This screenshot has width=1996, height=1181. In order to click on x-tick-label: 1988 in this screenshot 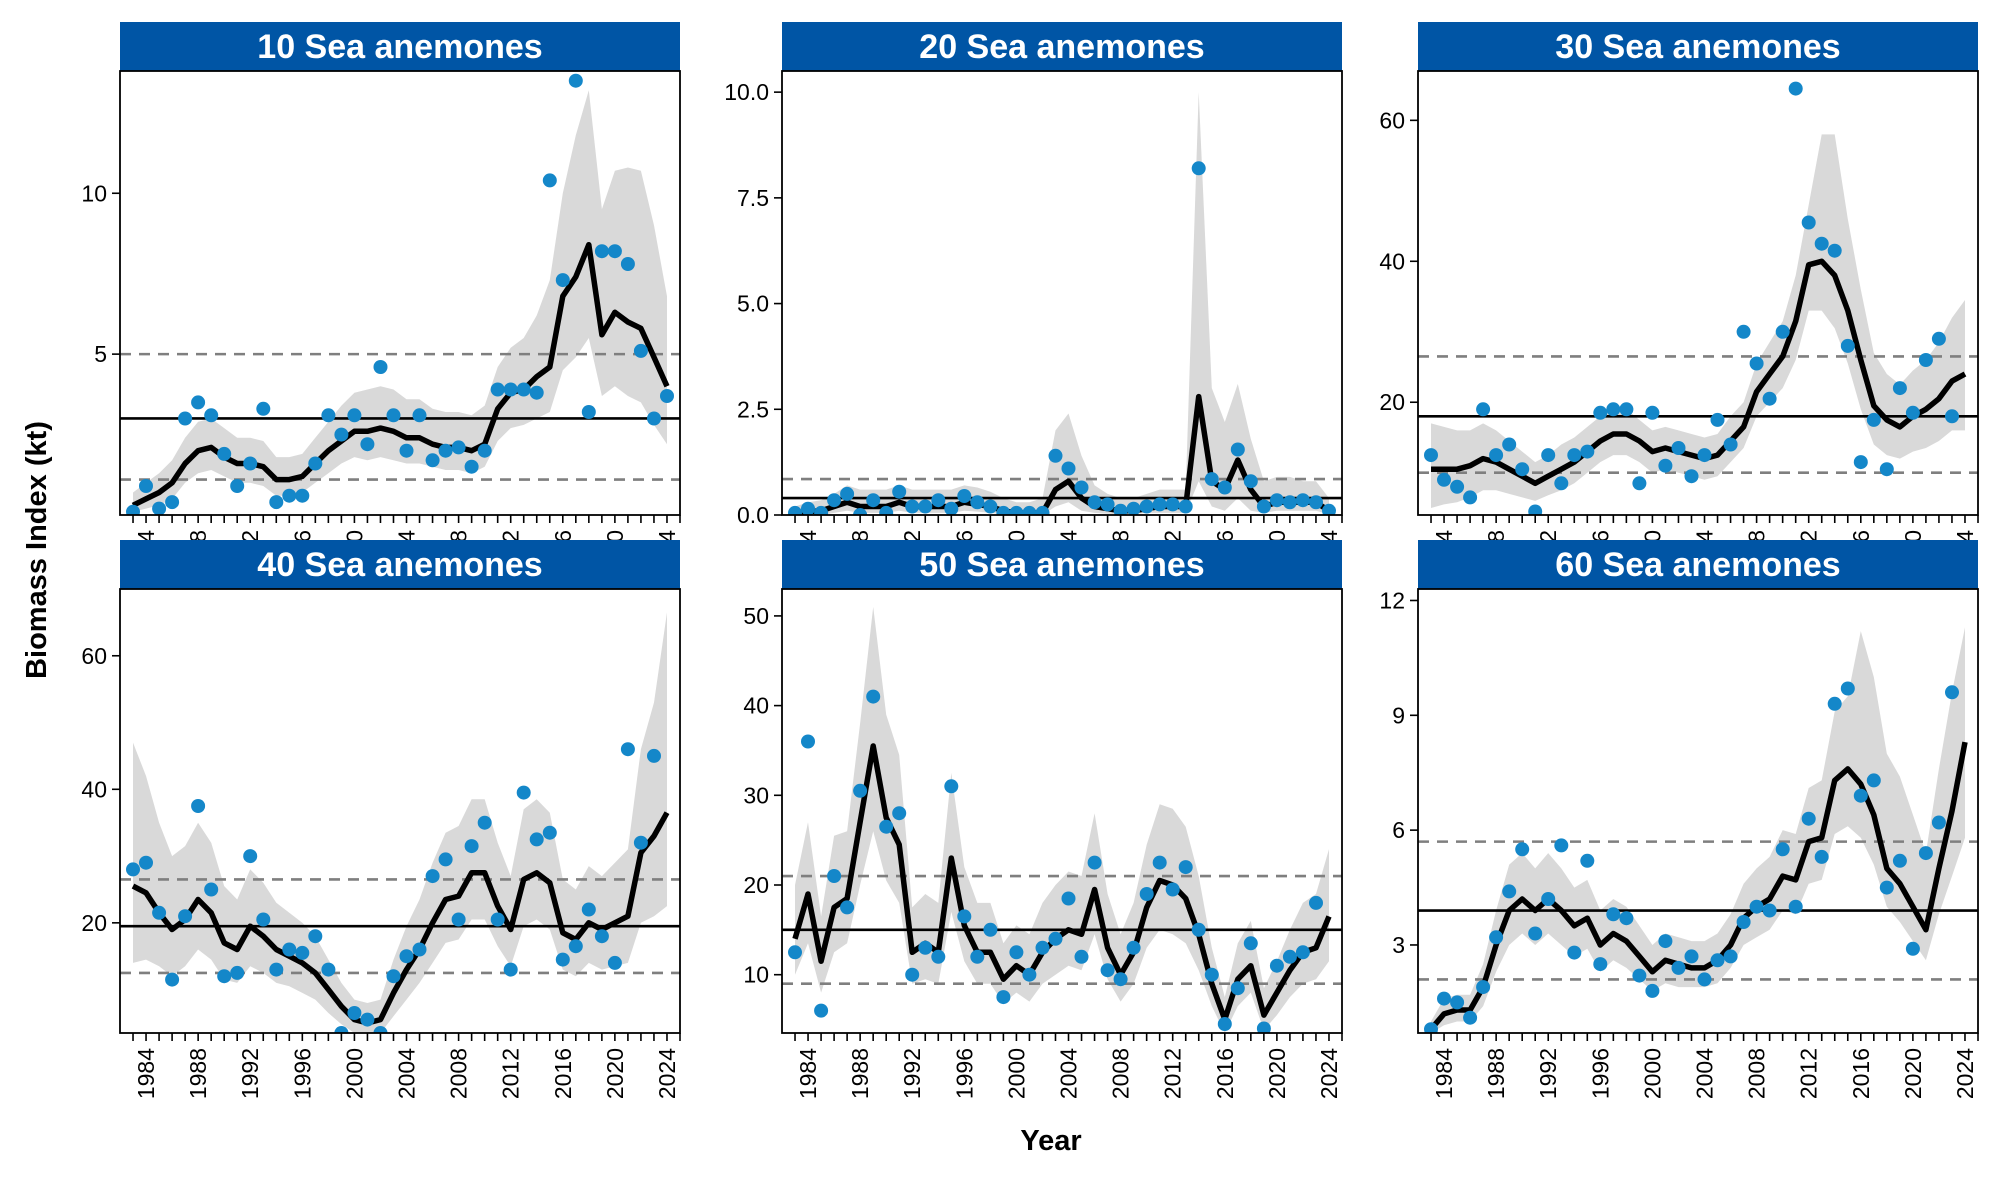, I will do `click(860, 1073)`.